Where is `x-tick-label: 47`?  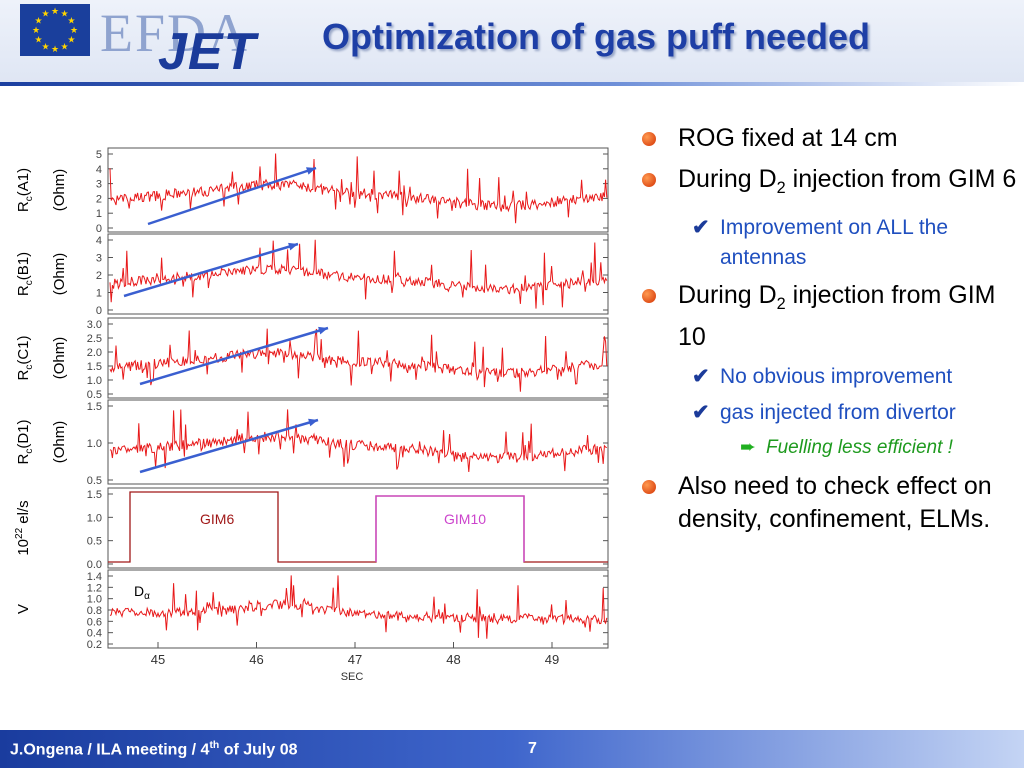 x-tick-label: 47 is located at coordinates (355, 659).